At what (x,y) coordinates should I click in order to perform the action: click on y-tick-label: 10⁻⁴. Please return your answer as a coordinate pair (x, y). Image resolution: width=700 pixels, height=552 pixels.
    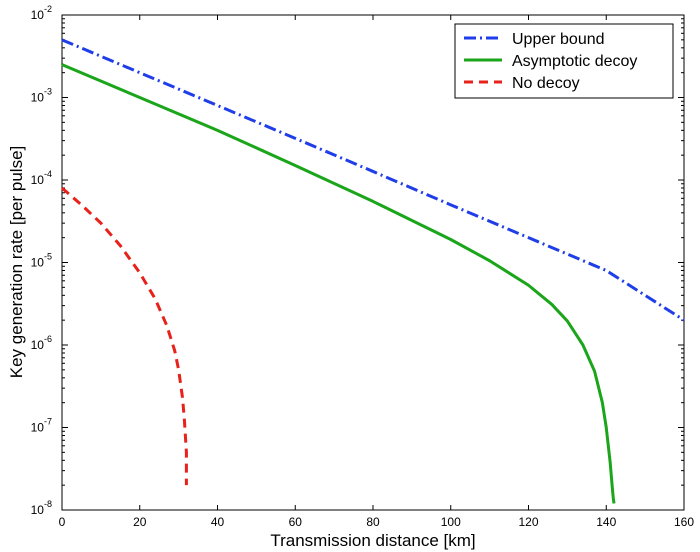
    Looking at the image, I should click on (41, 178).